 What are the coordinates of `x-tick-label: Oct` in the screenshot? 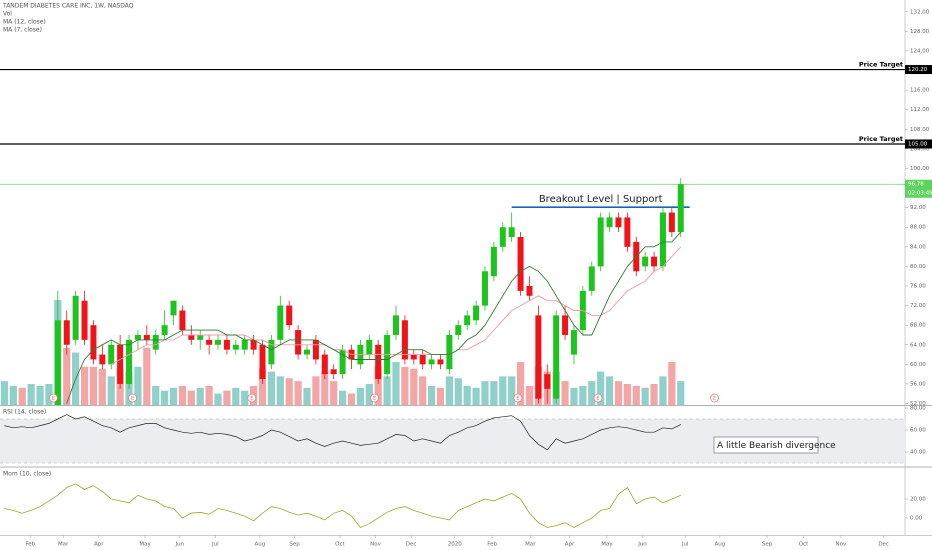 It's located at (804, 545).